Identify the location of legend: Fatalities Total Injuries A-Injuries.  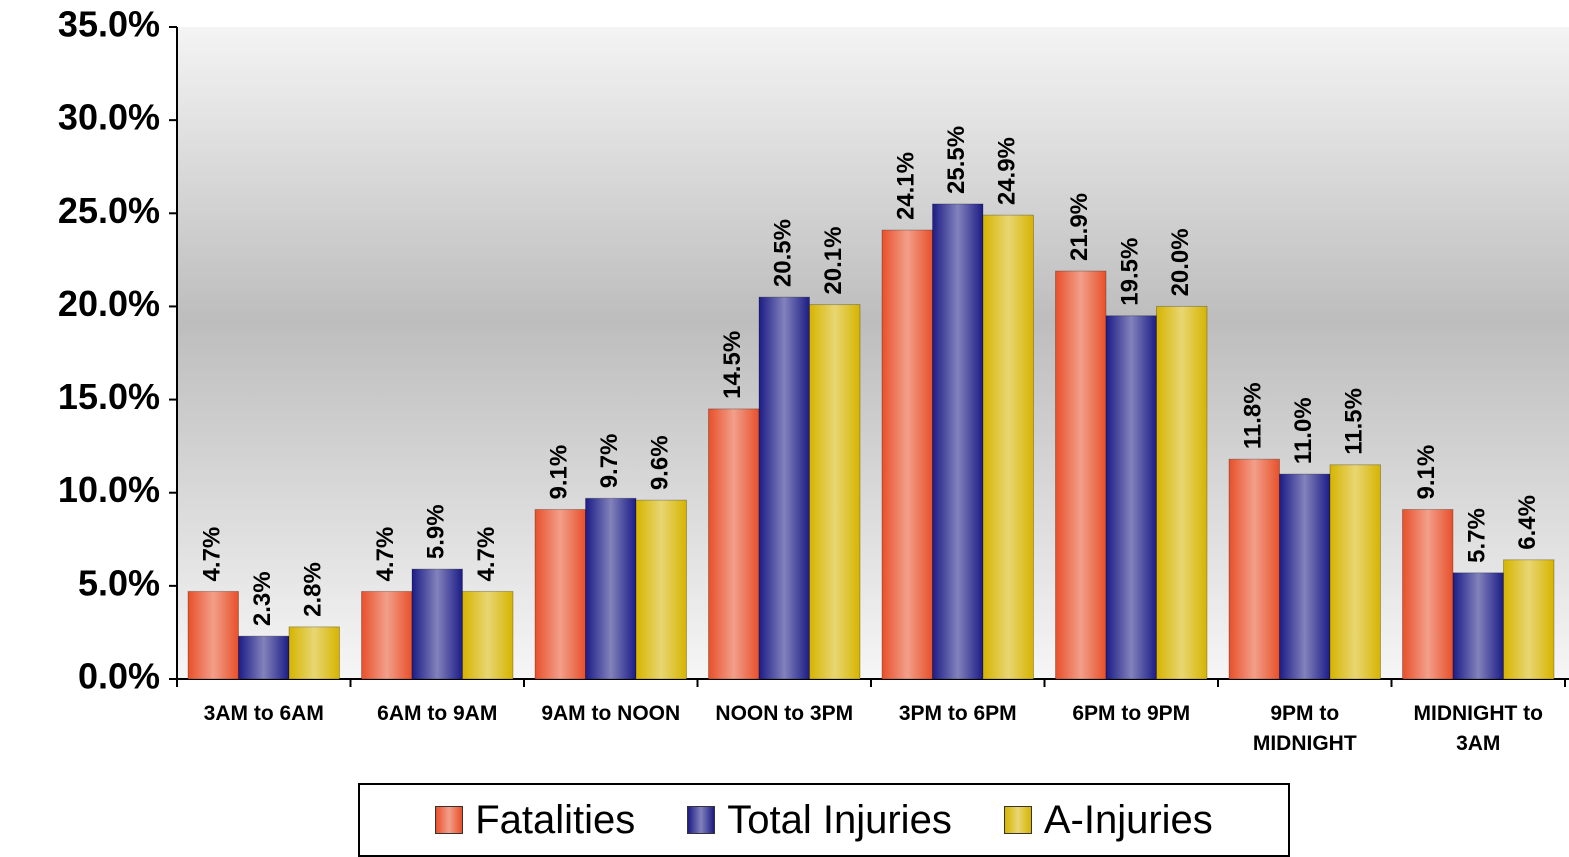
(824, 820).